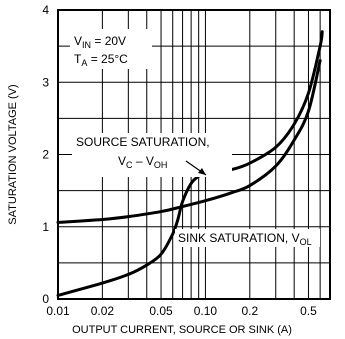  I want to click on x-tick-label: 0.5, so click(308, 311).